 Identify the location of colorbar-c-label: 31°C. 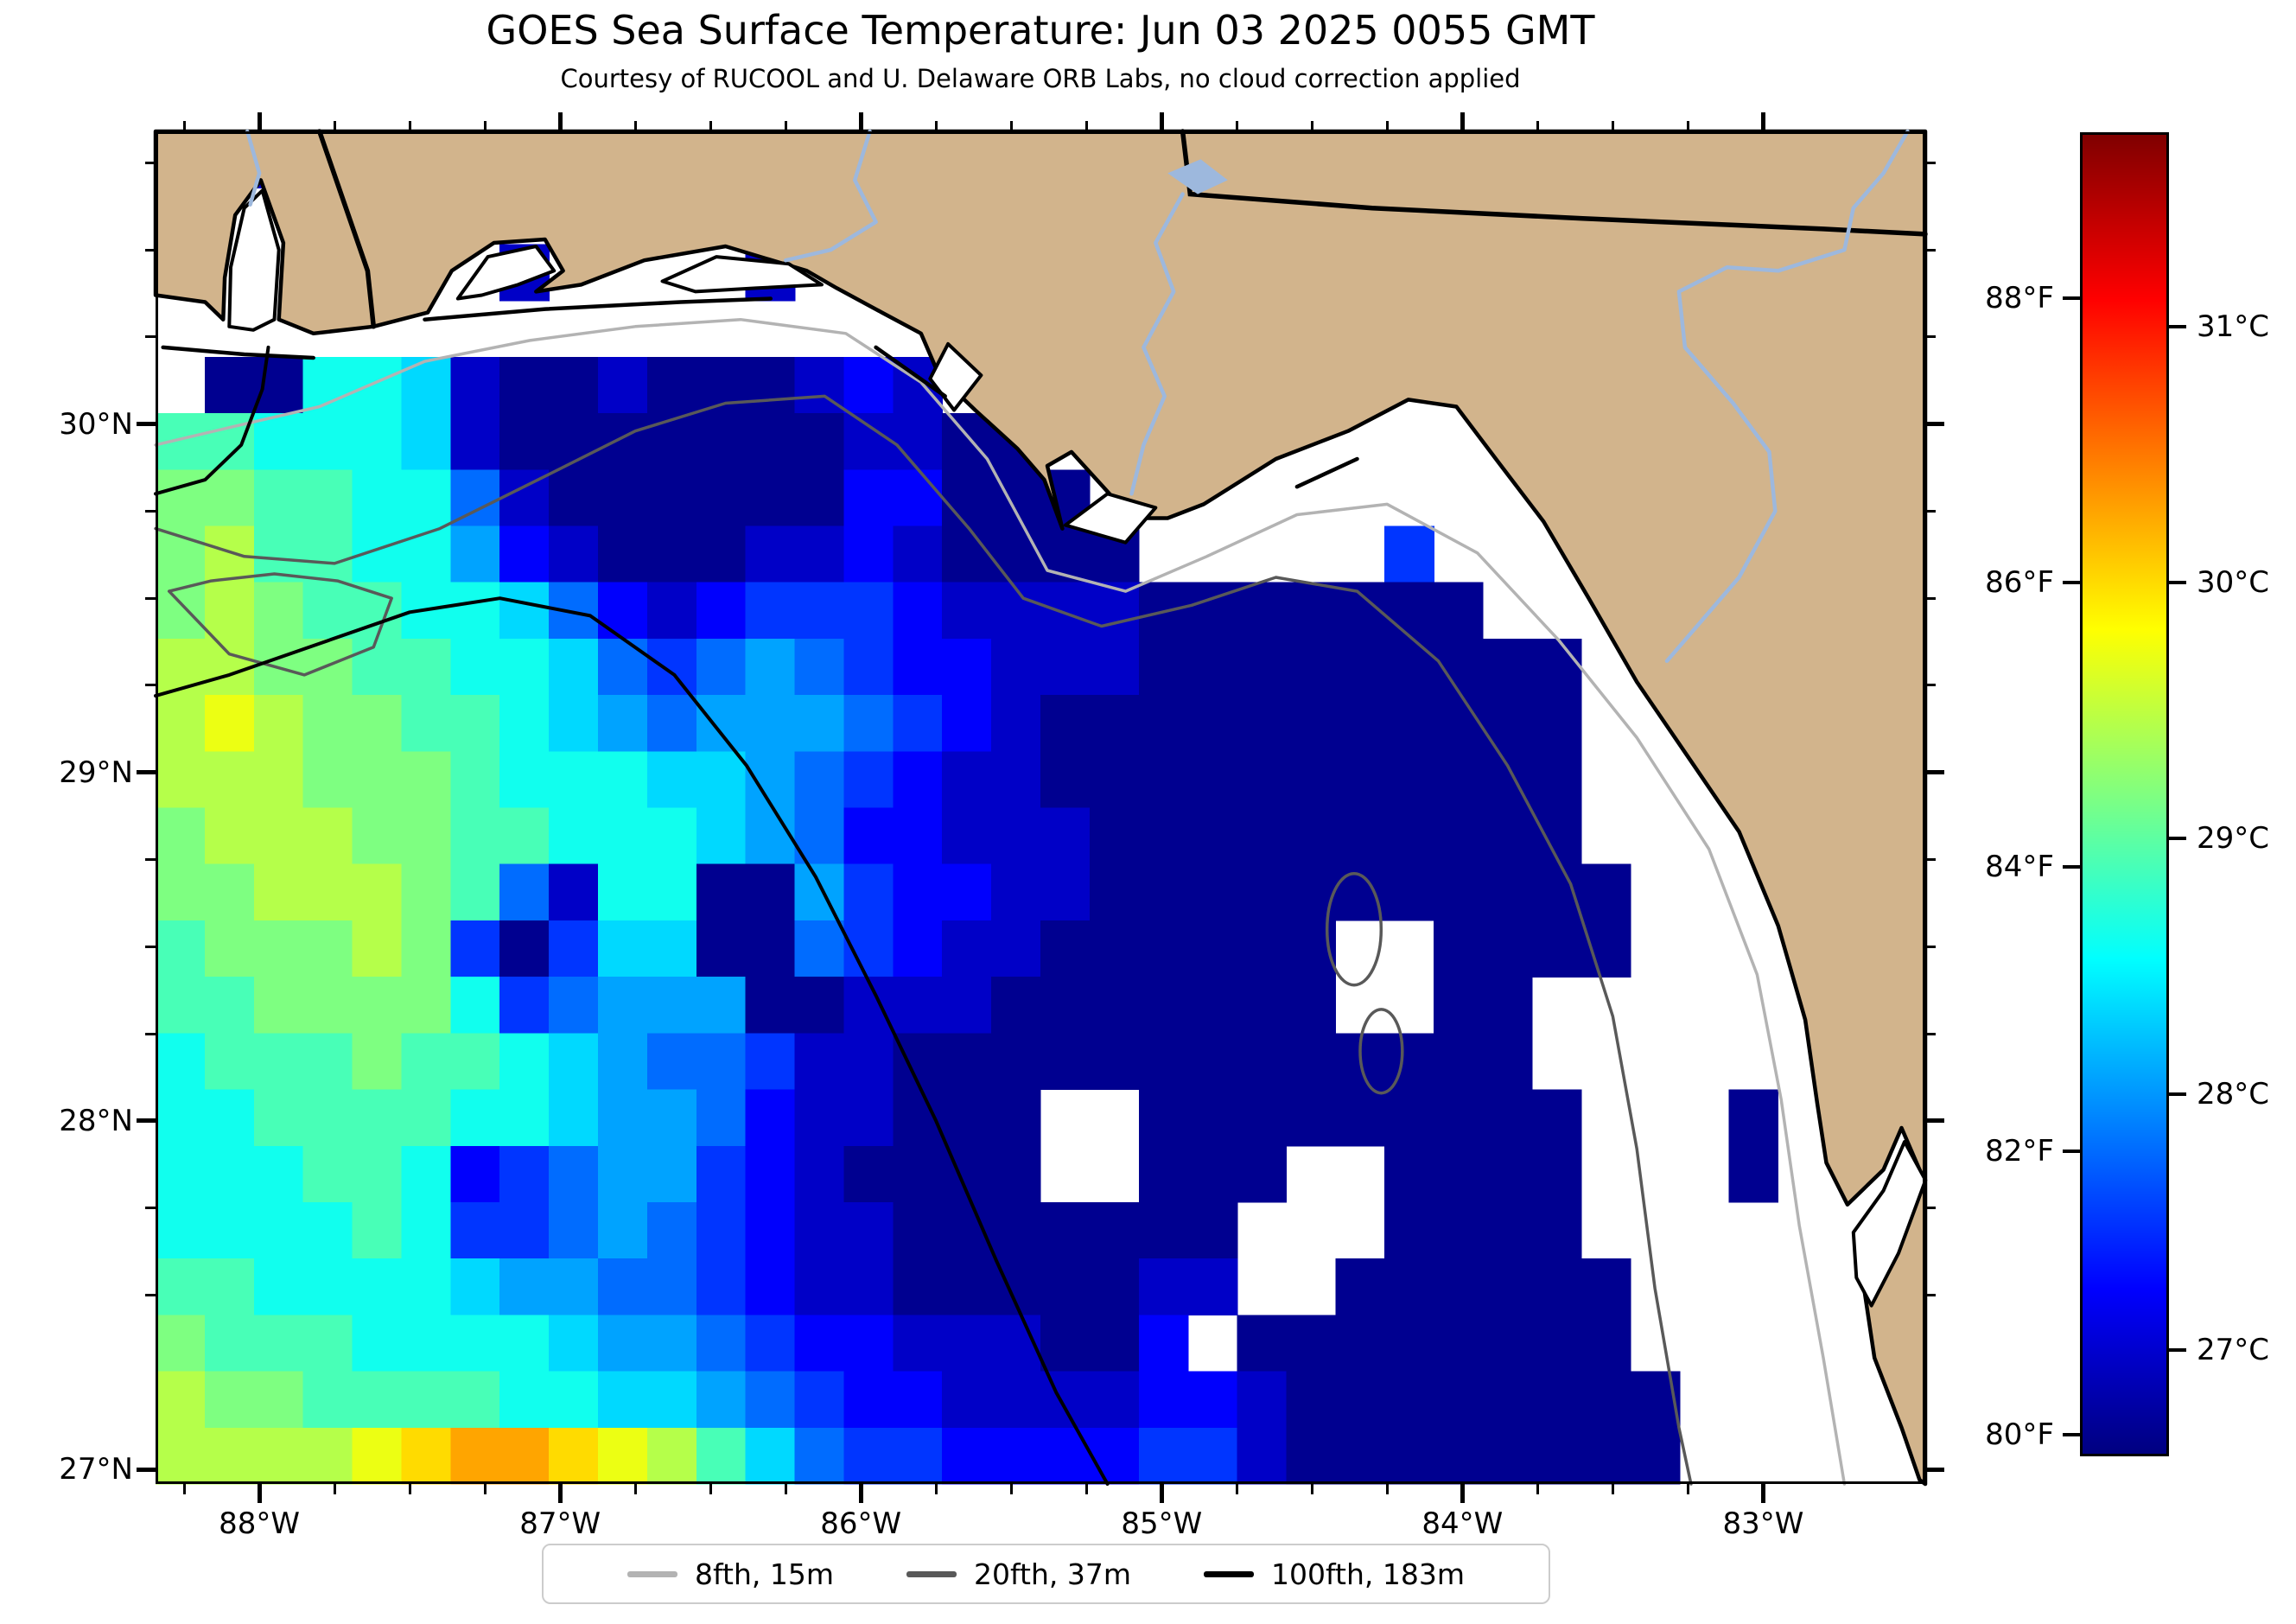
(2233, 327).